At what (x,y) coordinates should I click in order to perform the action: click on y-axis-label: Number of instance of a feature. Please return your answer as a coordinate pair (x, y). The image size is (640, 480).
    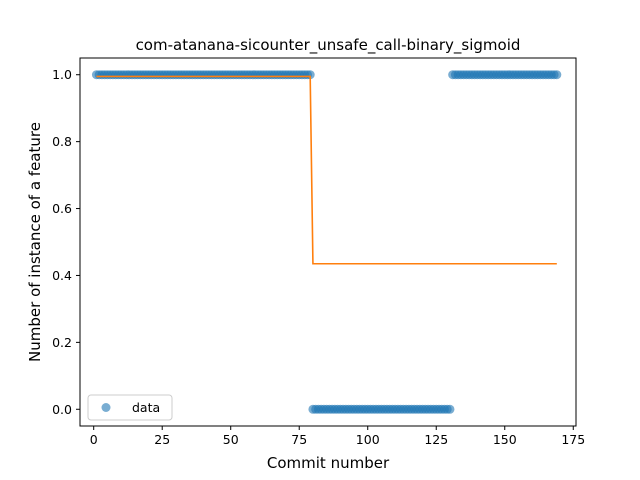
    Looking at the image, I should click on (35, 242).